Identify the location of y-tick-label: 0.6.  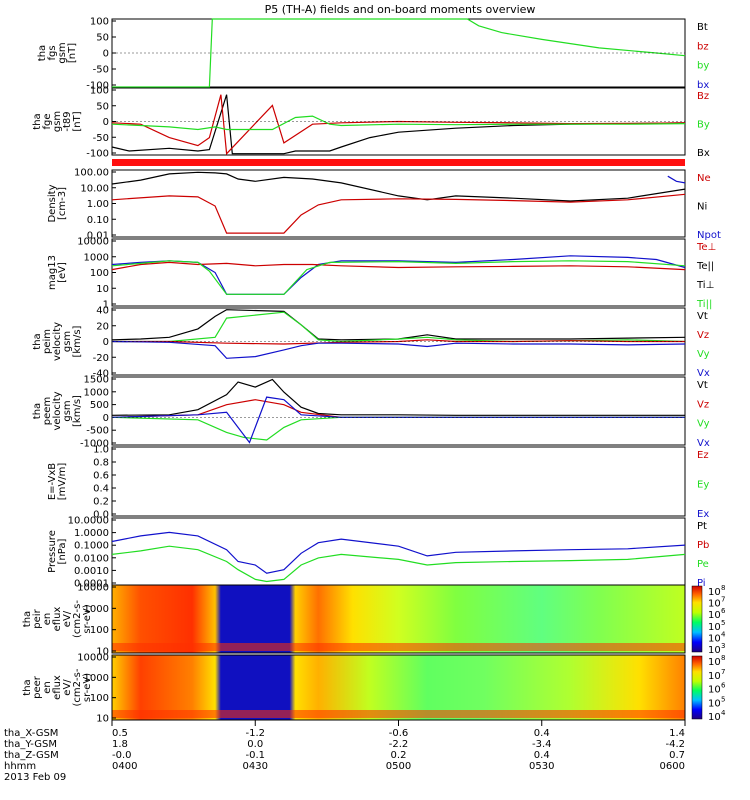
(101, 476).